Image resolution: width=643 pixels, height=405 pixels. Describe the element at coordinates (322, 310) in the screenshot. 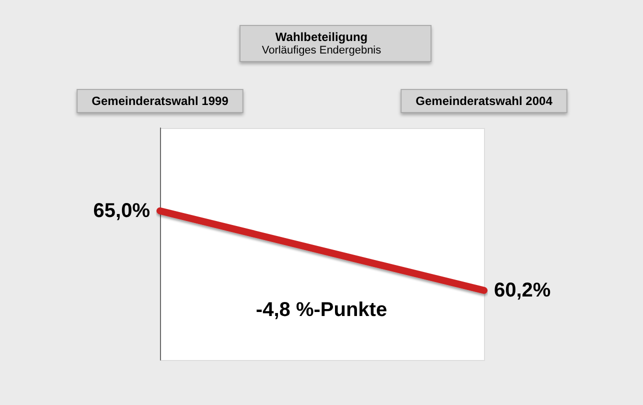

I see `annotation: -4,8 %-Punkte` at that location.